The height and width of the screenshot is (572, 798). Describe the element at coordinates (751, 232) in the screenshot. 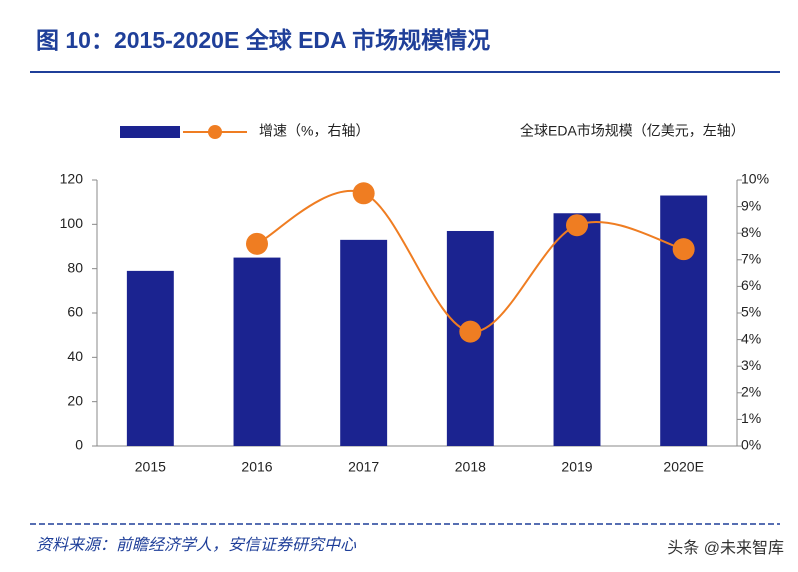

I see `y2-tick-label: 8%` at that location.